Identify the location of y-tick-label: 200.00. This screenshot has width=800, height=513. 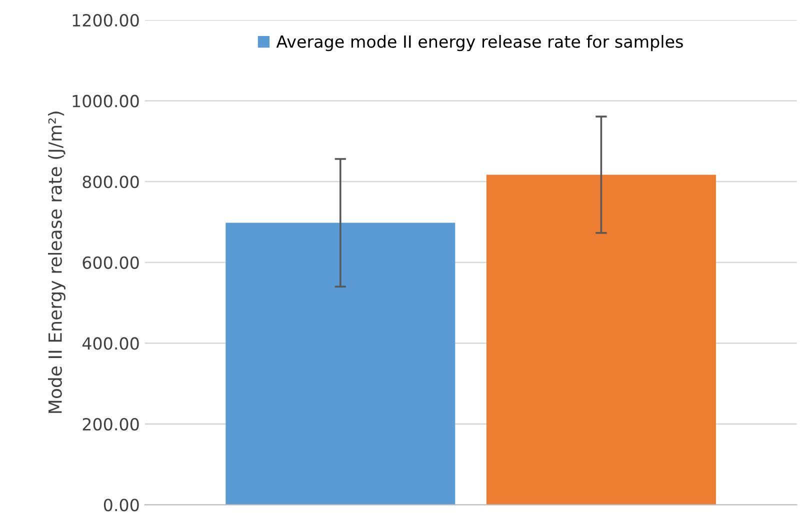
(110, 424).